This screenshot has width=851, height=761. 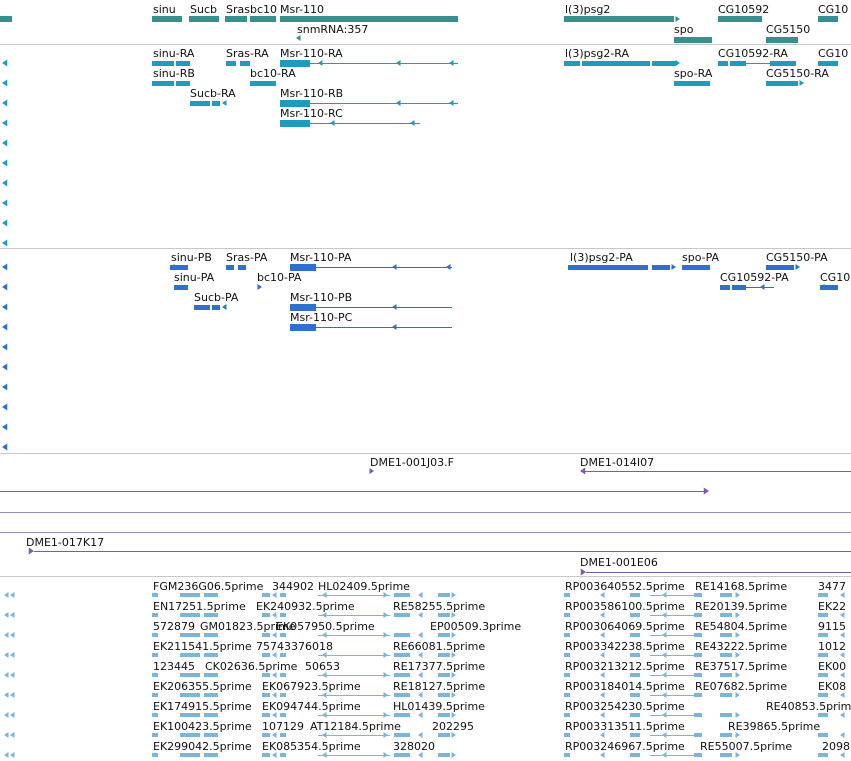 What do you see at coordinates (202, 686) in the screenshot?
I see `est-label: EK206355.5prime` at bounding box center [202, 686].